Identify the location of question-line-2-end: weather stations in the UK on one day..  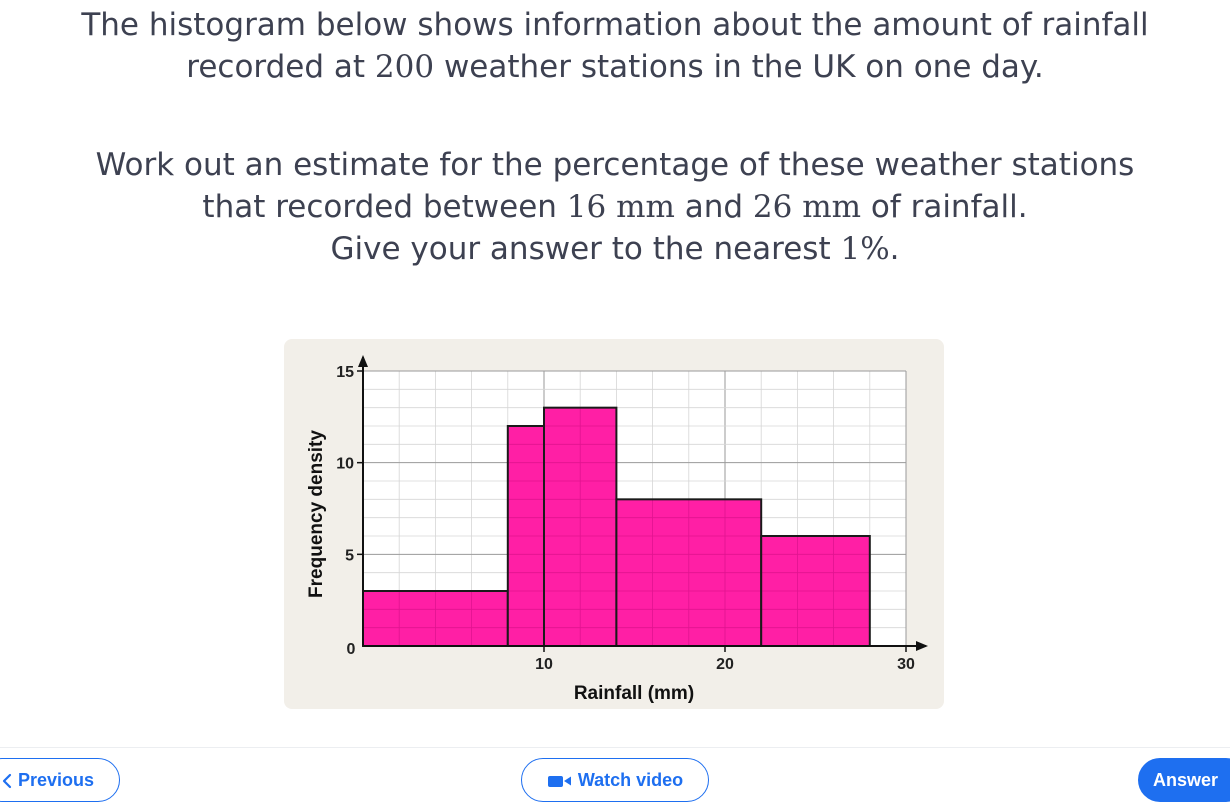
(739, 67).